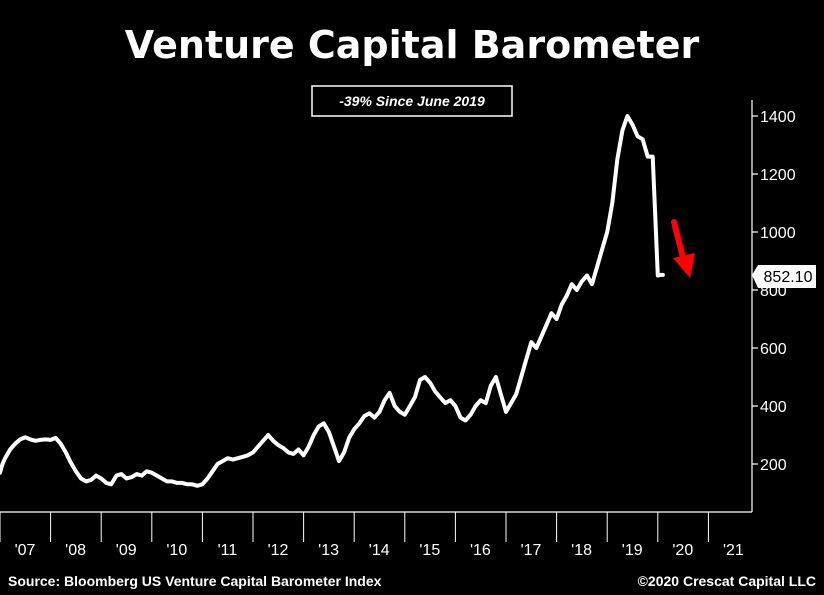  Describe the element at coordinates (278, 550) in the screenshot. I see `x-tick-label: '12` at that location.